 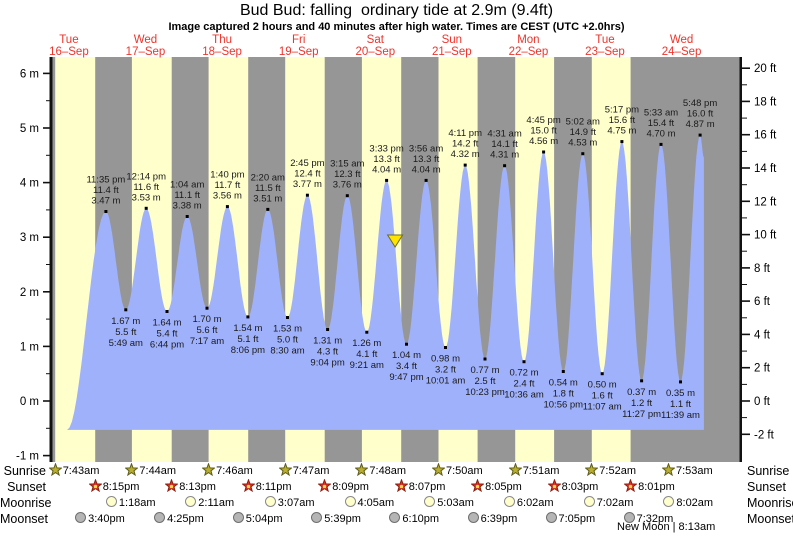 What do you see at coordinates (299, 52) in the screenshot?
I see `day-date-label: 19–Sep` at bounding box center [299, 52].